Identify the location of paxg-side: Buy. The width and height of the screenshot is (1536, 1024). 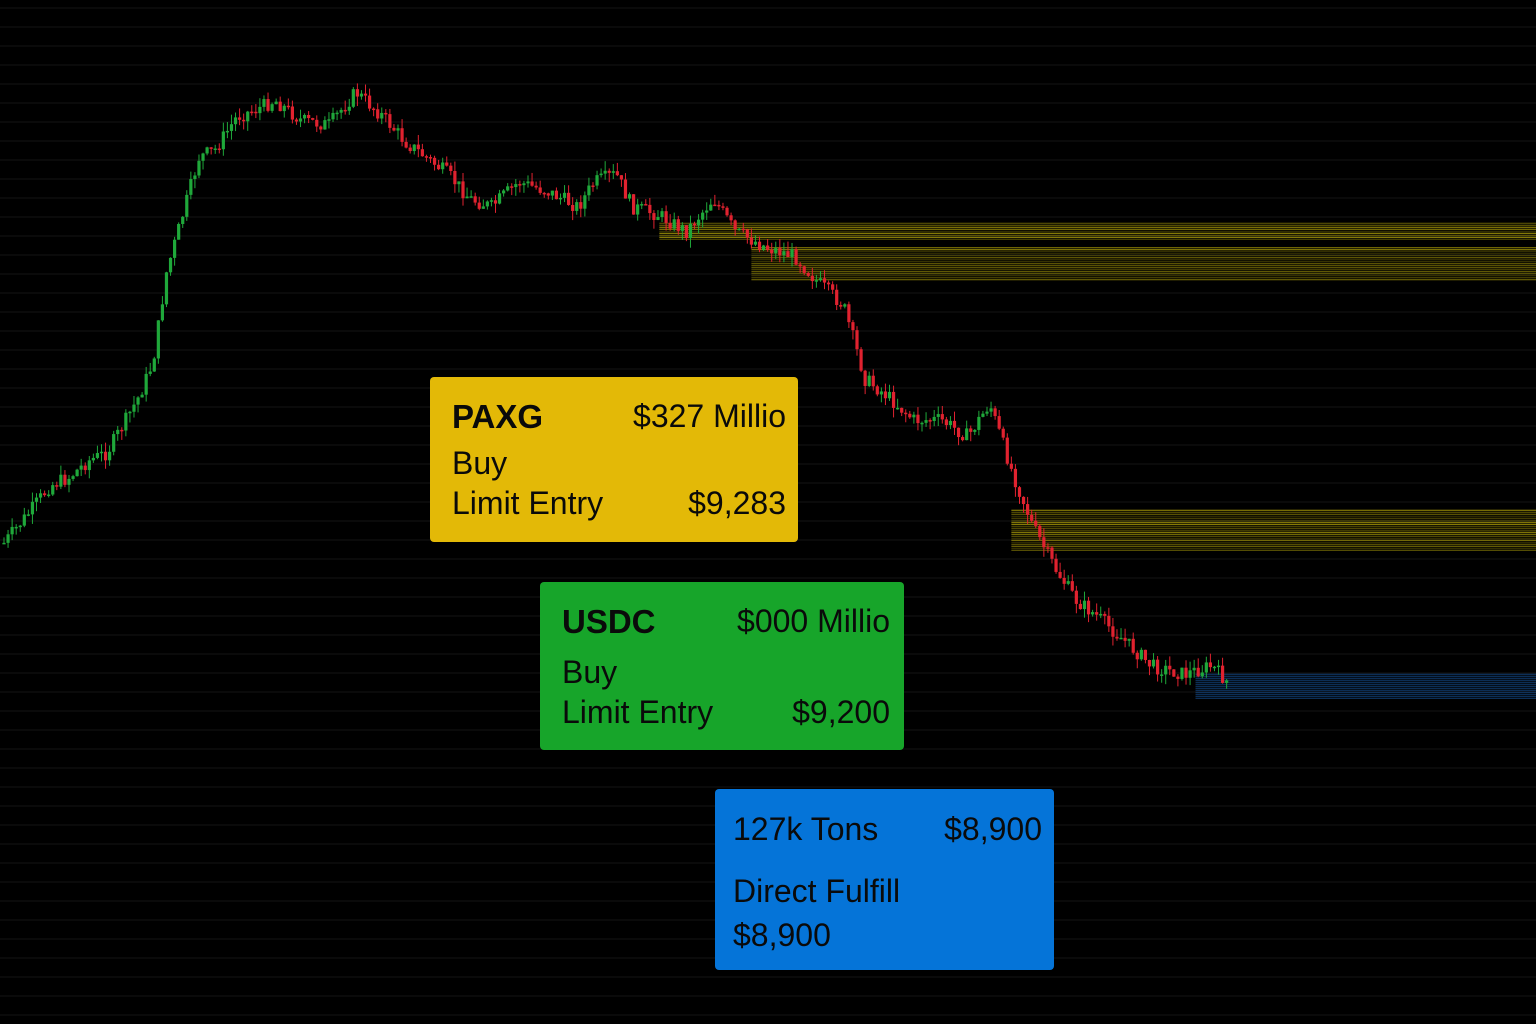
(480, 463).